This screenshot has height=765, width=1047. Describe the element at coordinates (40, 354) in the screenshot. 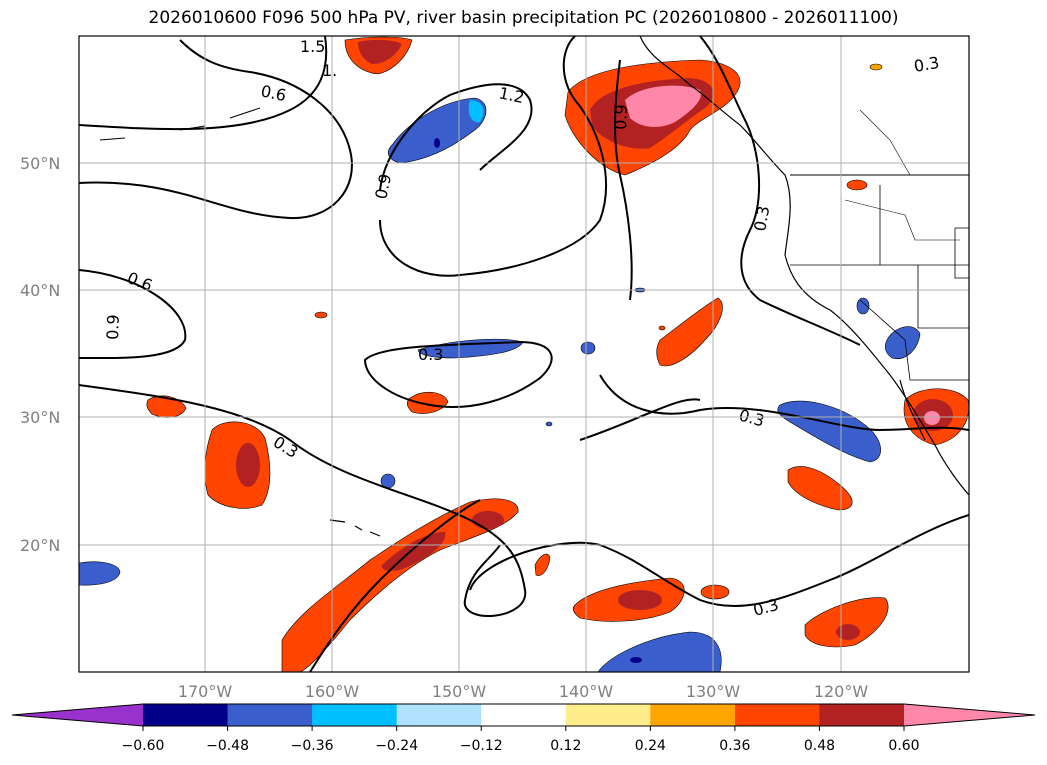

I see `lat-labels: 50°N 40°N 30°N 20°N` at that location.